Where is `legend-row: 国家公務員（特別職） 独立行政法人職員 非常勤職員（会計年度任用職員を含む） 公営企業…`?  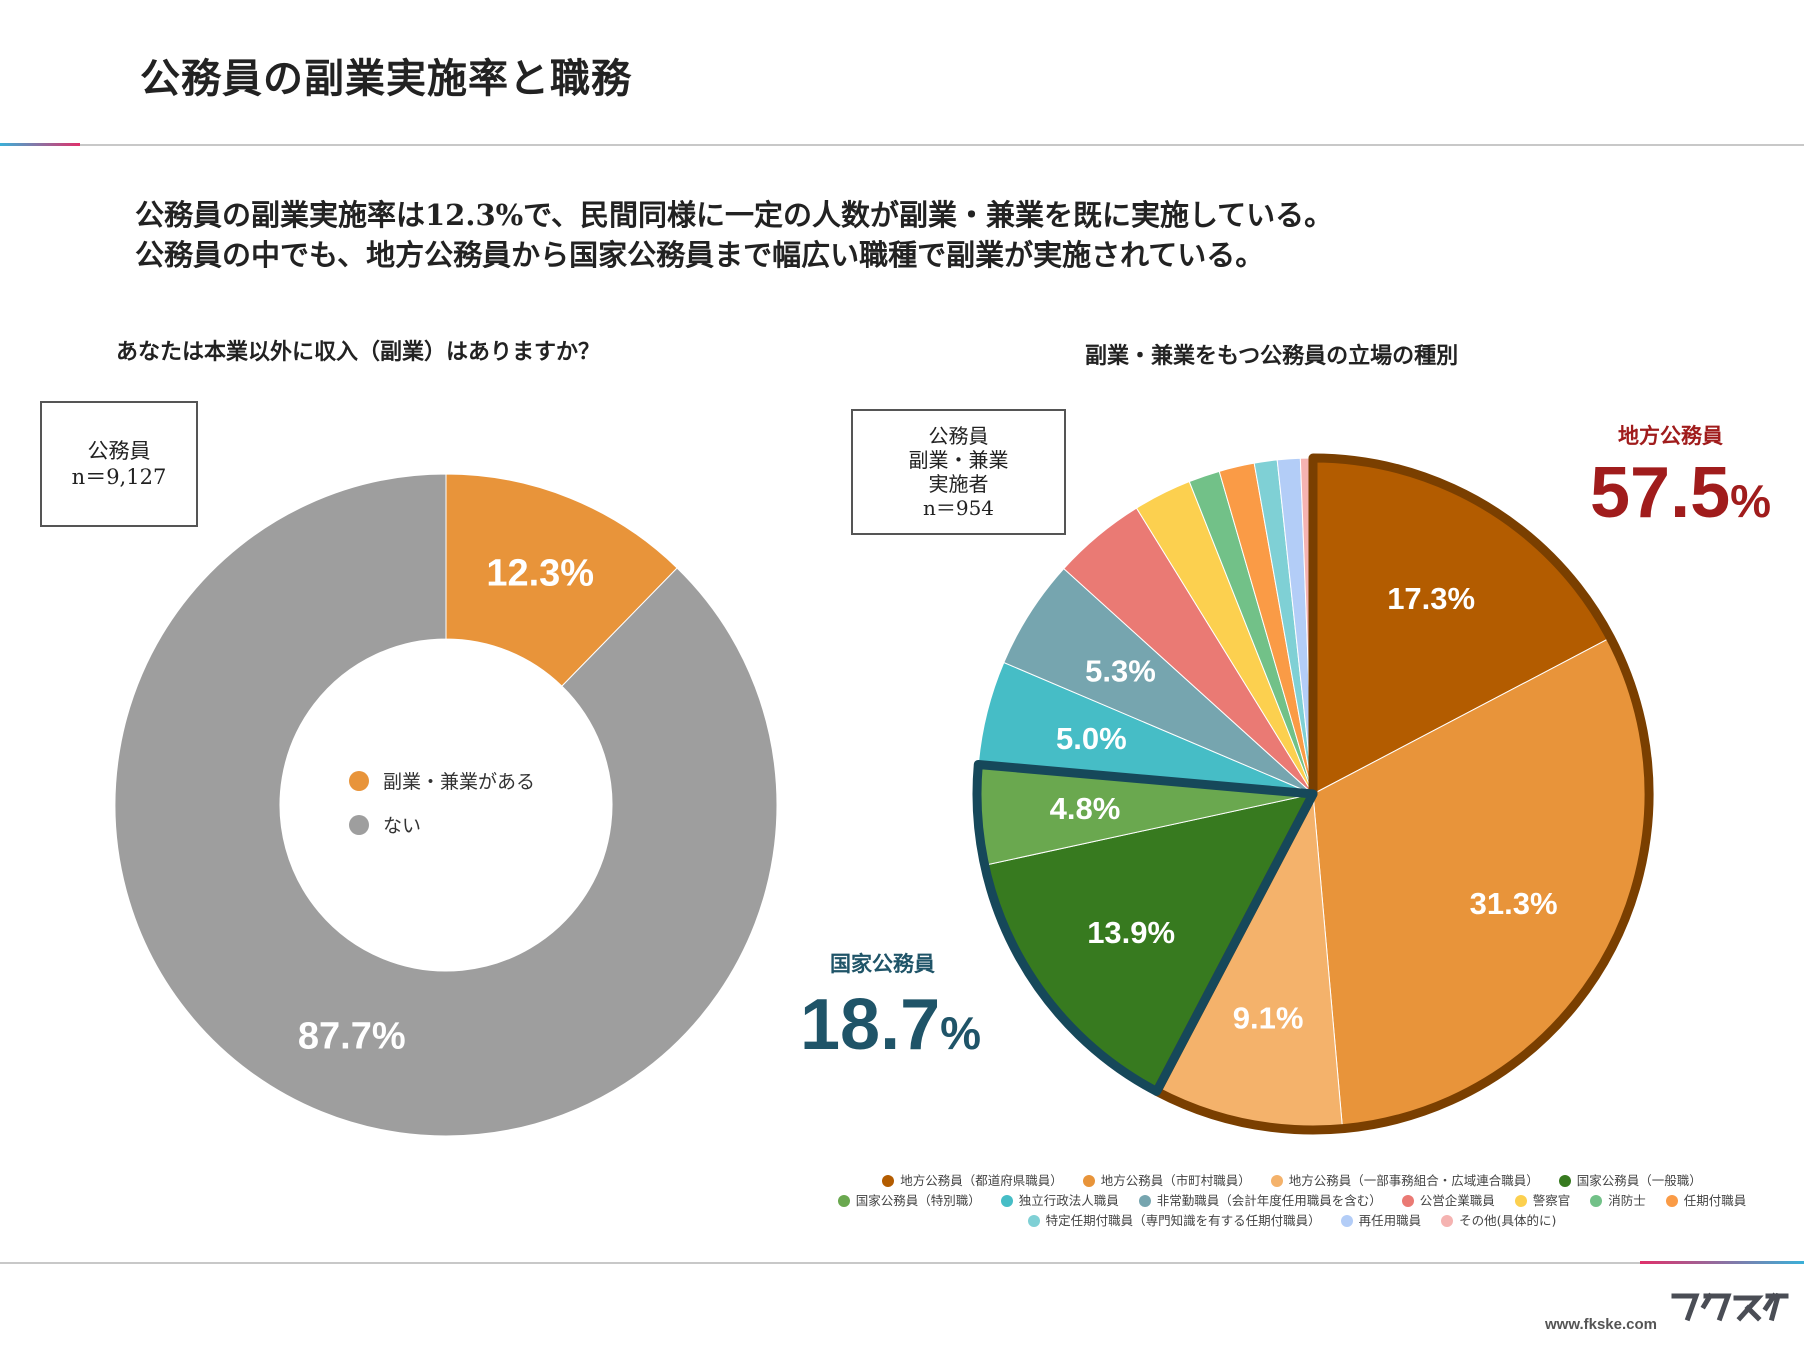 legend-row: 国家公務員（特別職） 独立行政法人職員 非常勤職員（会計年度任用職員を含む） 公営企業… is located at coordinates (1292, 1202).